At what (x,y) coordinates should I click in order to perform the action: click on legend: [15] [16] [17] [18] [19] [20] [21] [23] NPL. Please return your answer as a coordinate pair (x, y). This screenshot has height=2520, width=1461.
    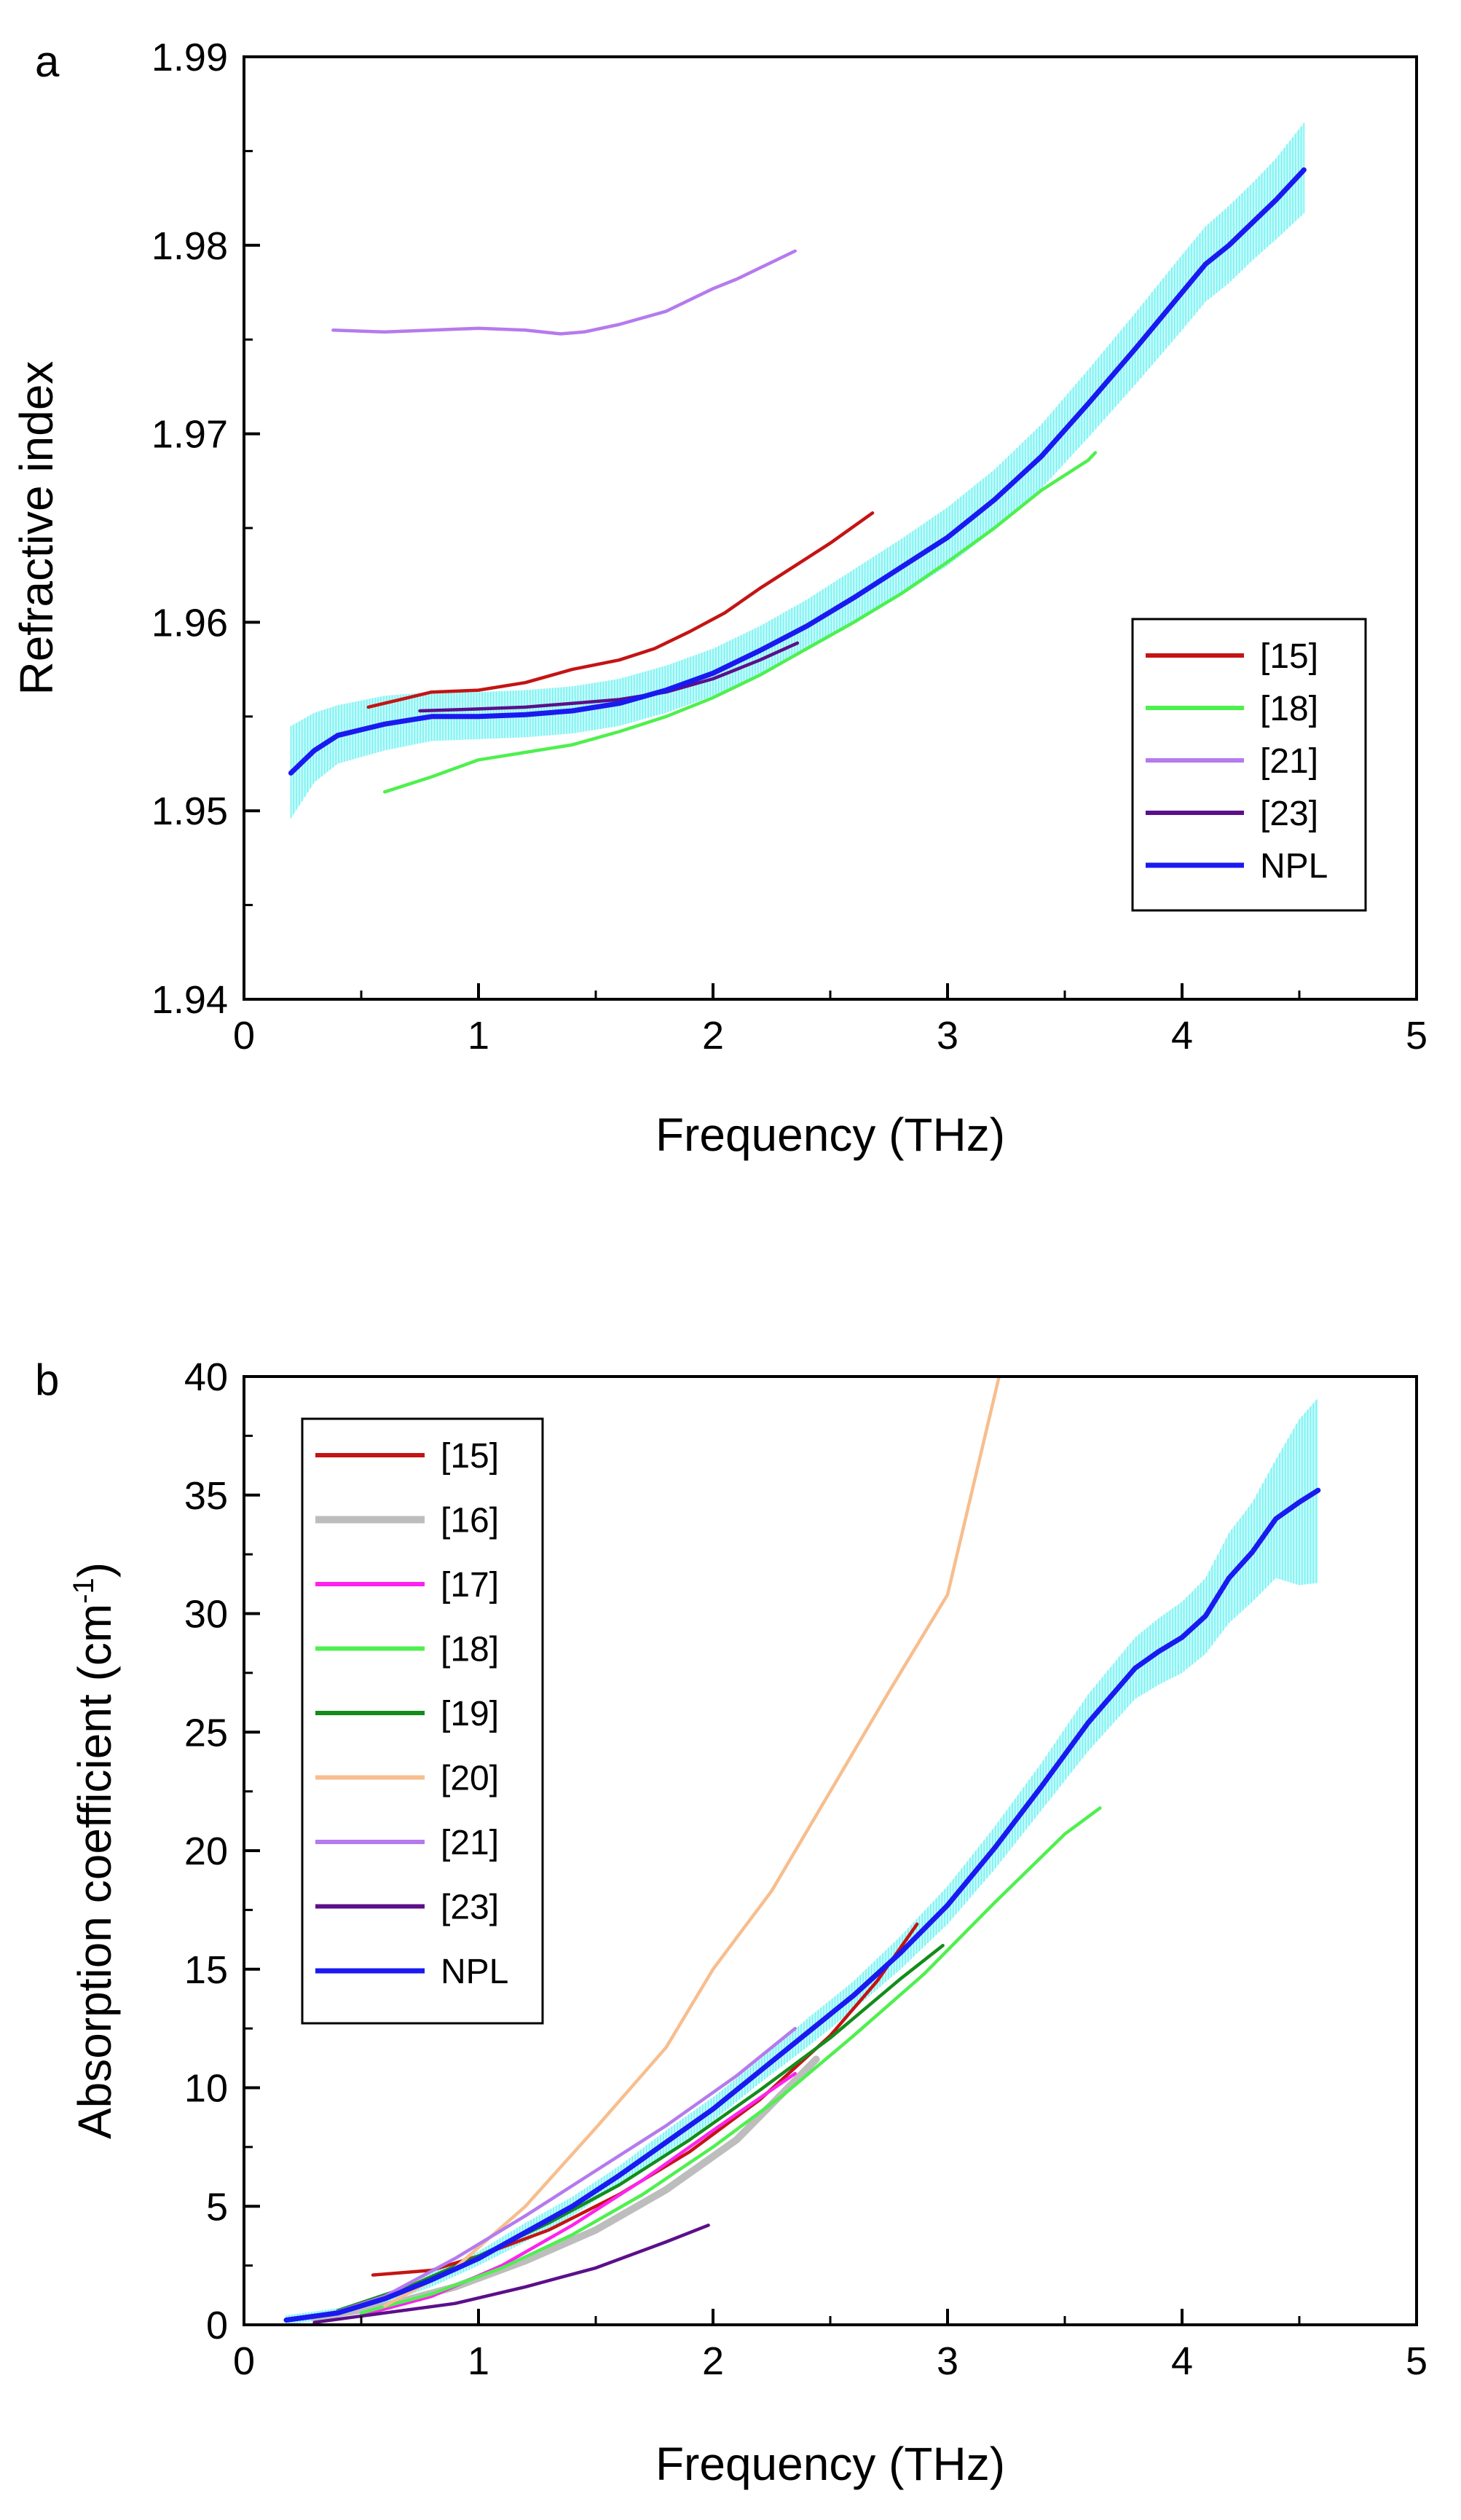
    Looking at the image, I should click on (422, 1721).